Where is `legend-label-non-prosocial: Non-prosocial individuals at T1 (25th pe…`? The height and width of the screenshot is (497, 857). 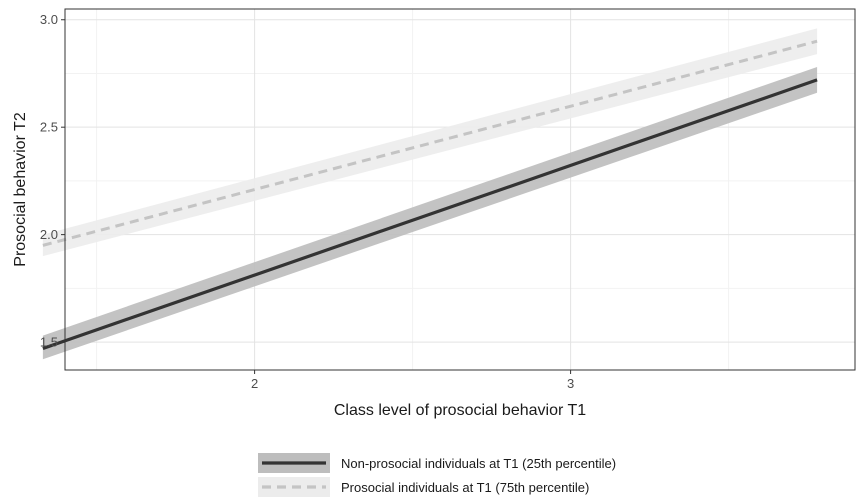 legend-label-non-prosocial: Non-prosocial individuals at T1 (25th pe… is located at coordinates (478, 463).